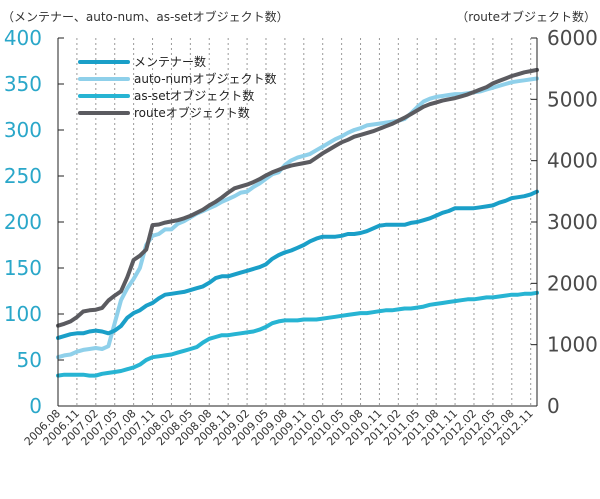 The height and width of the screenshot is (499, 600). What do you see at coordinates (194, 95) in the screenshot?
I see `legend-label: as-setオブジェクト数` at bounding box center [194, 95].